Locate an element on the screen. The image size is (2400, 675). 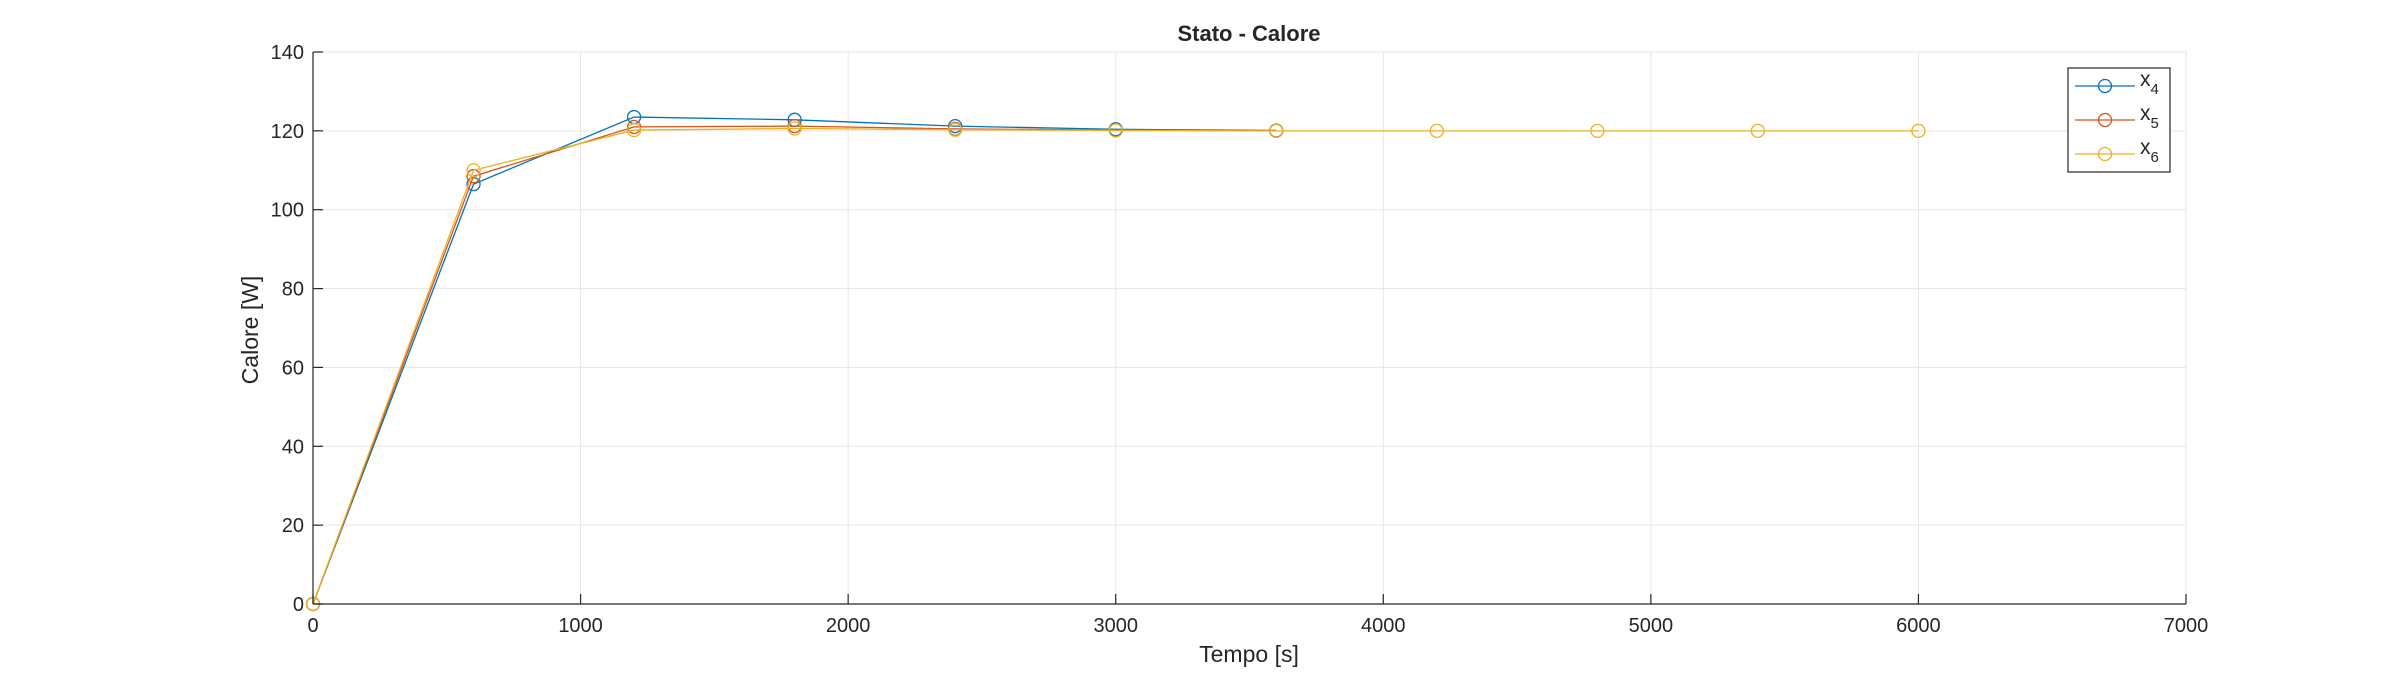
x-tick-label: 7000 is located at coordinates (2186, 626).